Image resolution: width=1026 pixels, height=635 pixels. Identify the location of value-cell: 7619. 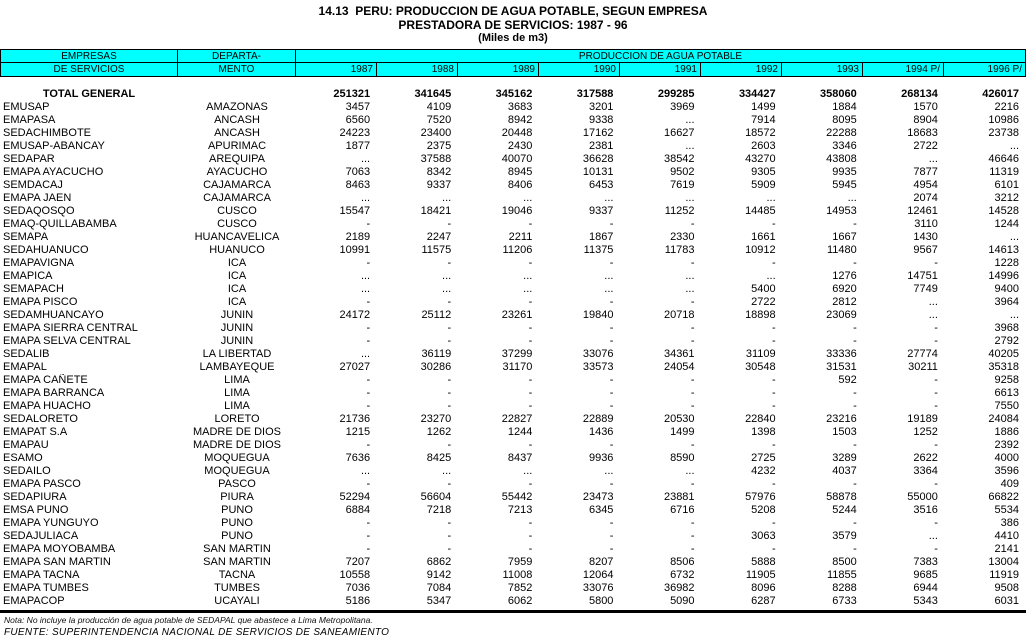
(682, 185).